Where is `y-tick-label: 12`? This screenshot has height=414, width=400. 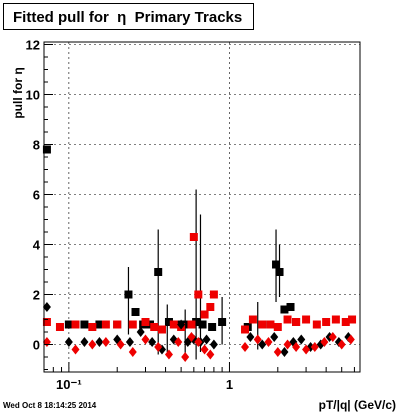
y-tick-label: 12 is located at coordinates (33, 45).